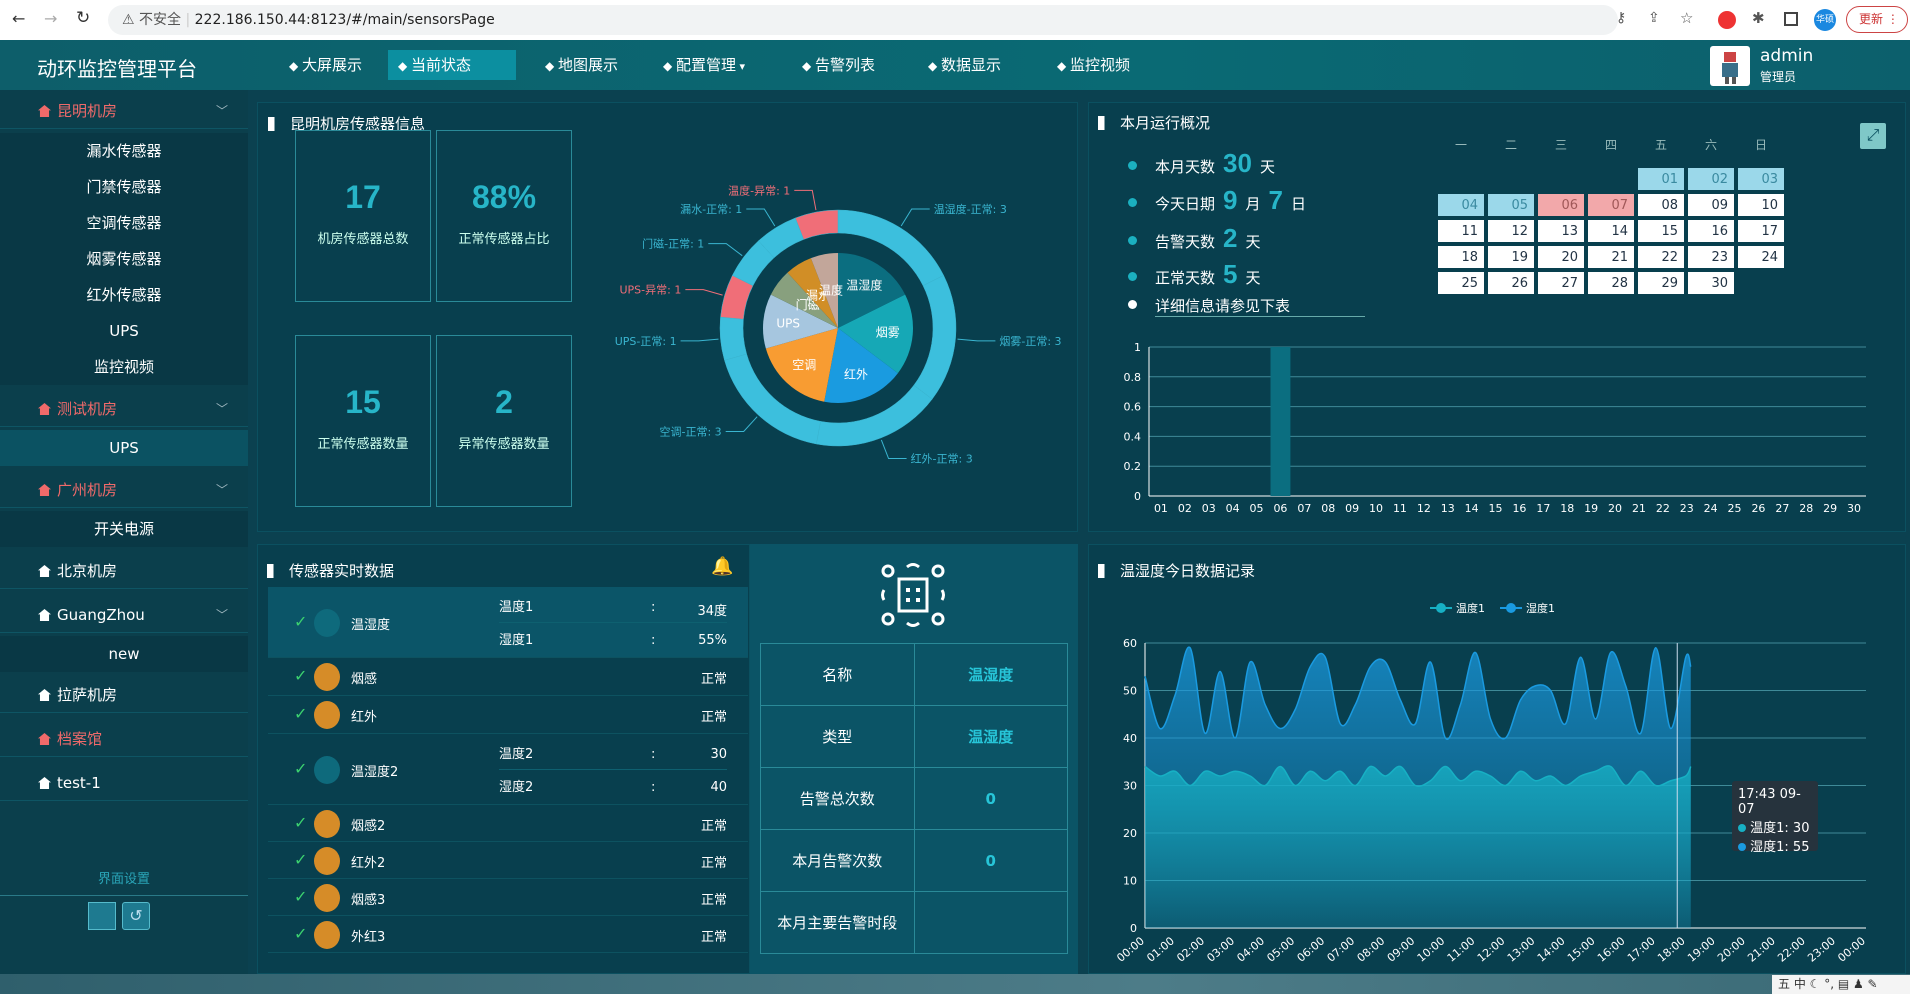 The image size is (1910, 994). What do you see at coordinates (1661, 205) in the screenshot?
I see `calendar-day: 08` at bounding box center [1661, 205].